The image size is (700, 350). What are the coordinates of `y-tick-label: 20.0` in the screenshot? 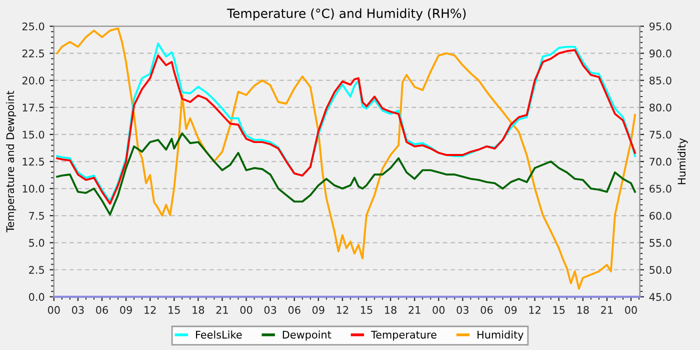 It's located at (33, 80).